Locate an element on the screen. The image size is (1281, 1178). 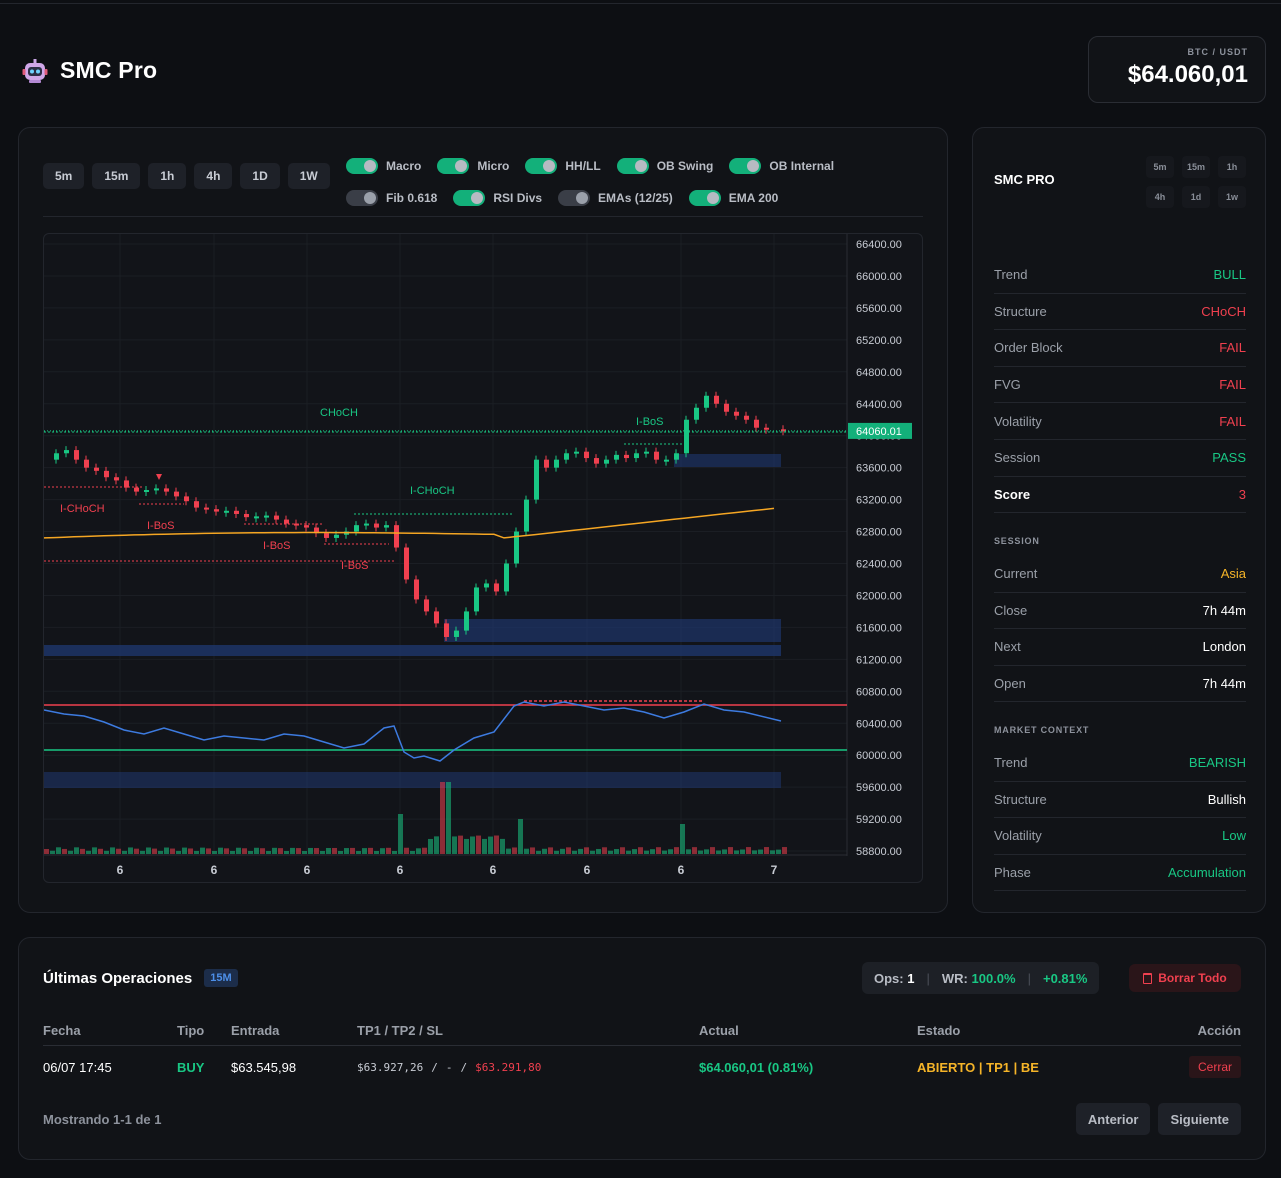
stats-pill: Ops: 1 | WR: 100.0% | +0.81% is located at coordinates (981, 978).